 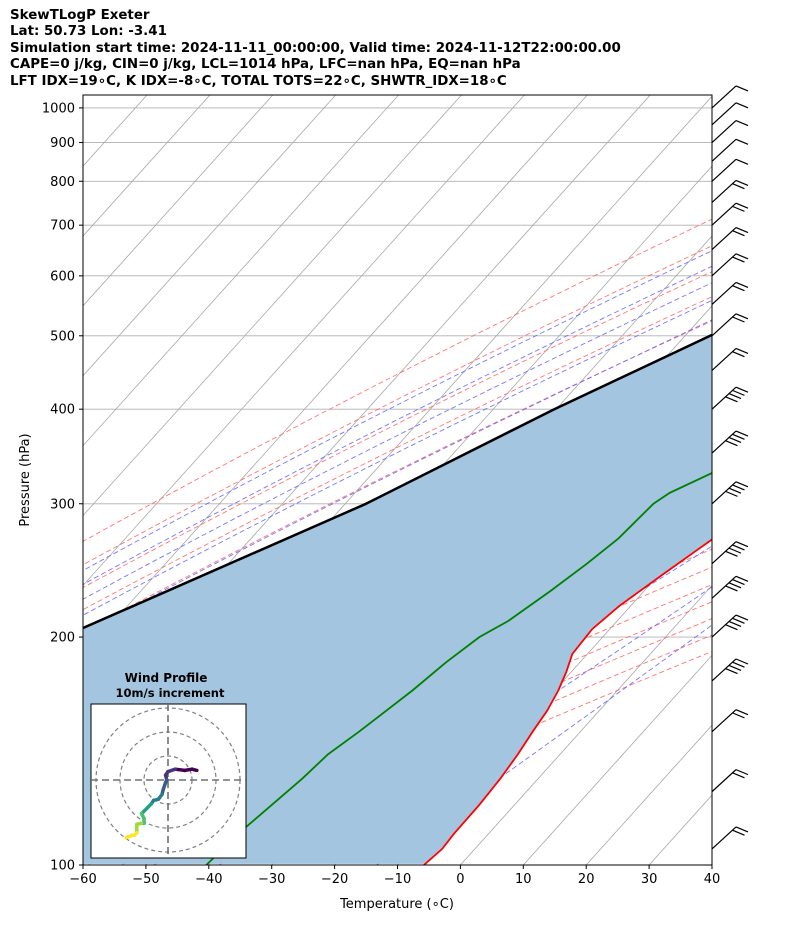 What do you see at coordinates (62, 143) in the screenshot?
I see `y-tick-label: 900` at bounding box center [62, 143].